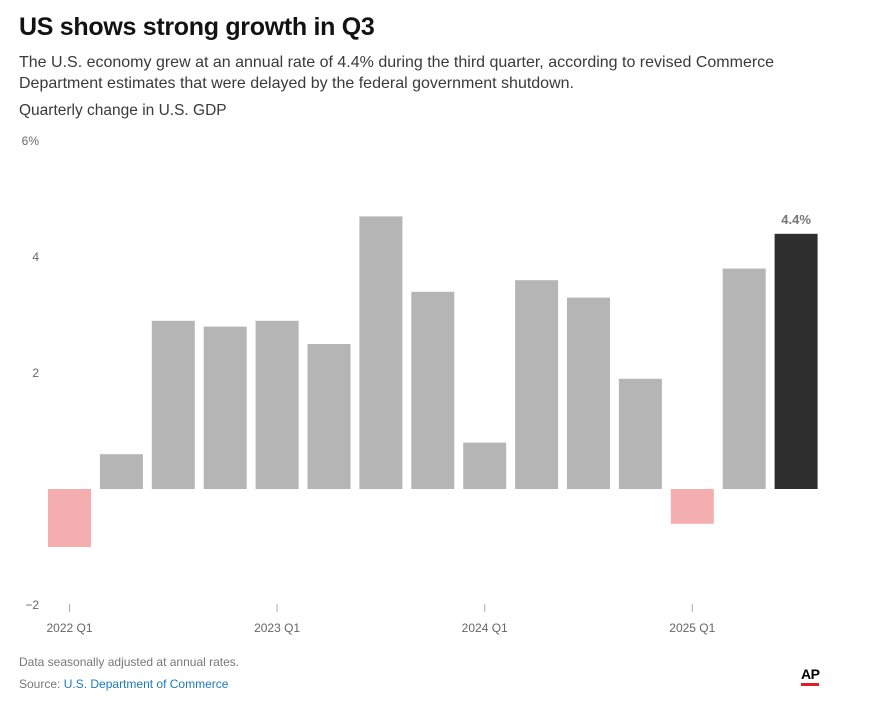 The image size is (873, 707). Describe the element at coordinates (485, 628) in the screenshot. I see `x-tick-label: 2024 Q1` at that location.